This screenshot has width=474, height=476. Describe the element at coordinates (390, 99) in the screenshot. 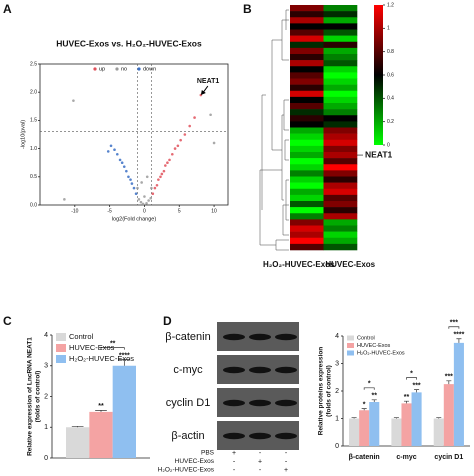

I see `colorbar-tick-label: 0.4` at that location.